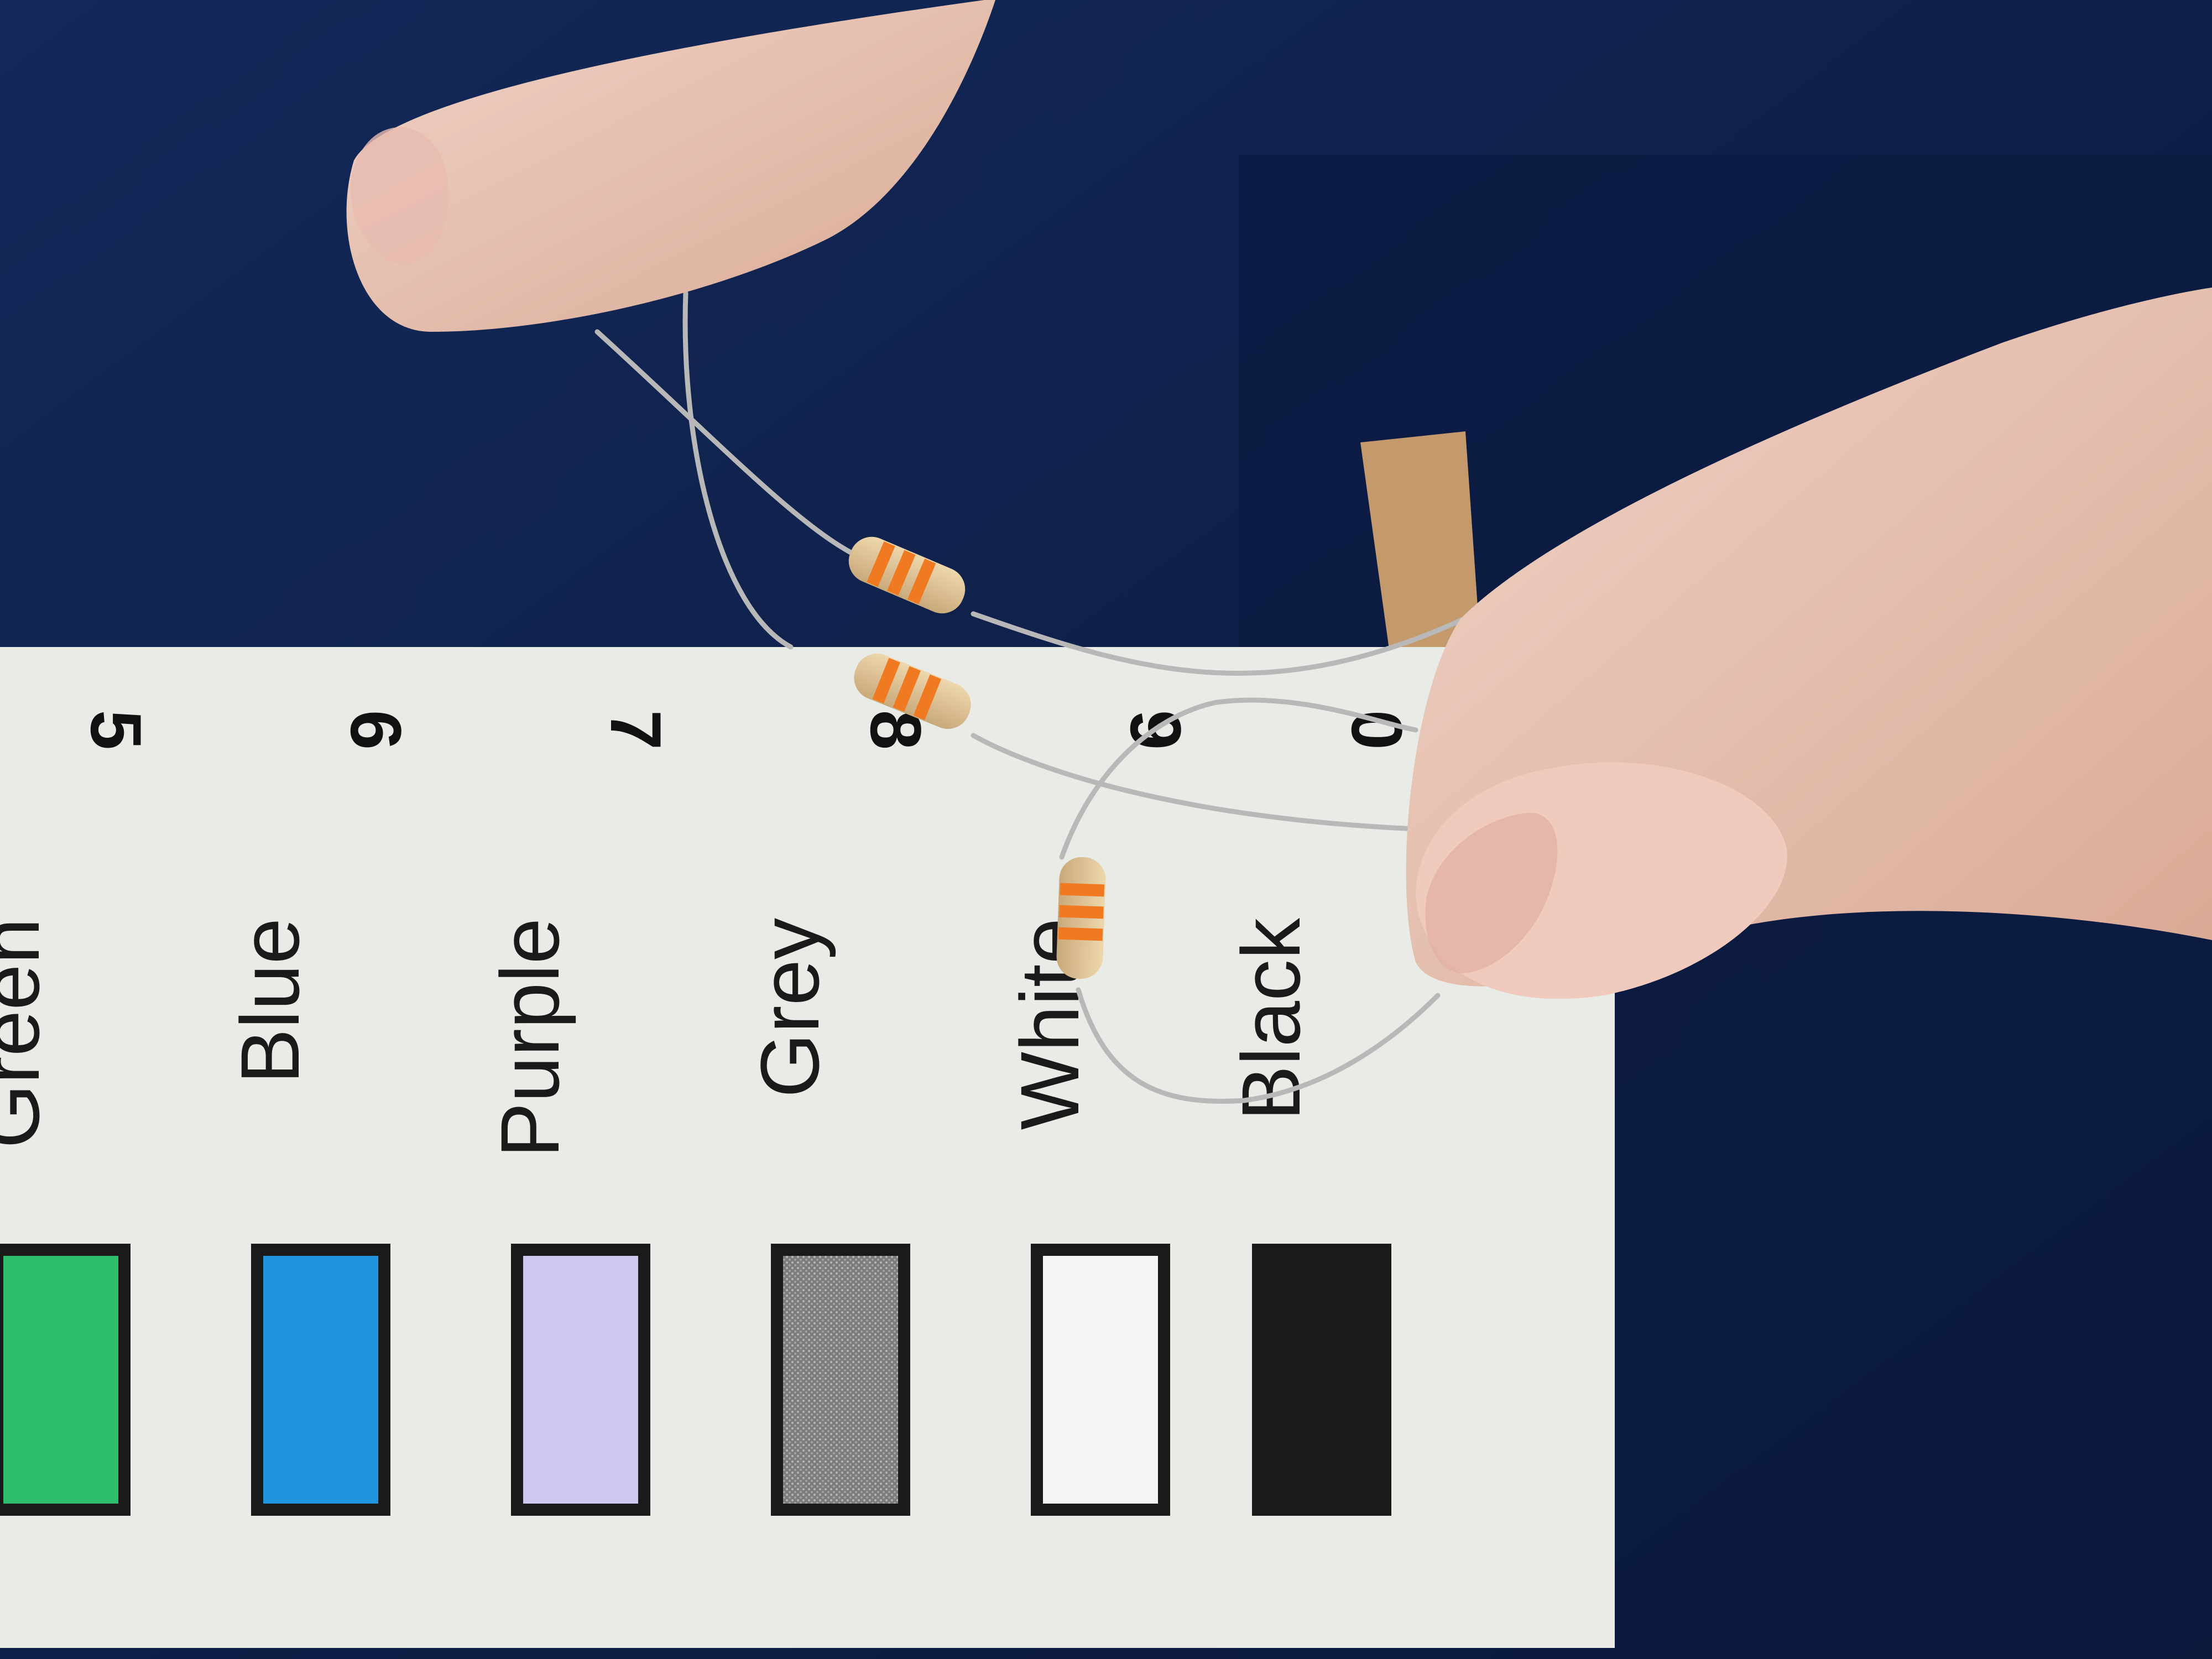 The width and height of the screenshot is (2212, 1659). I want to click on digit-blue: 6, so click(376, 730).